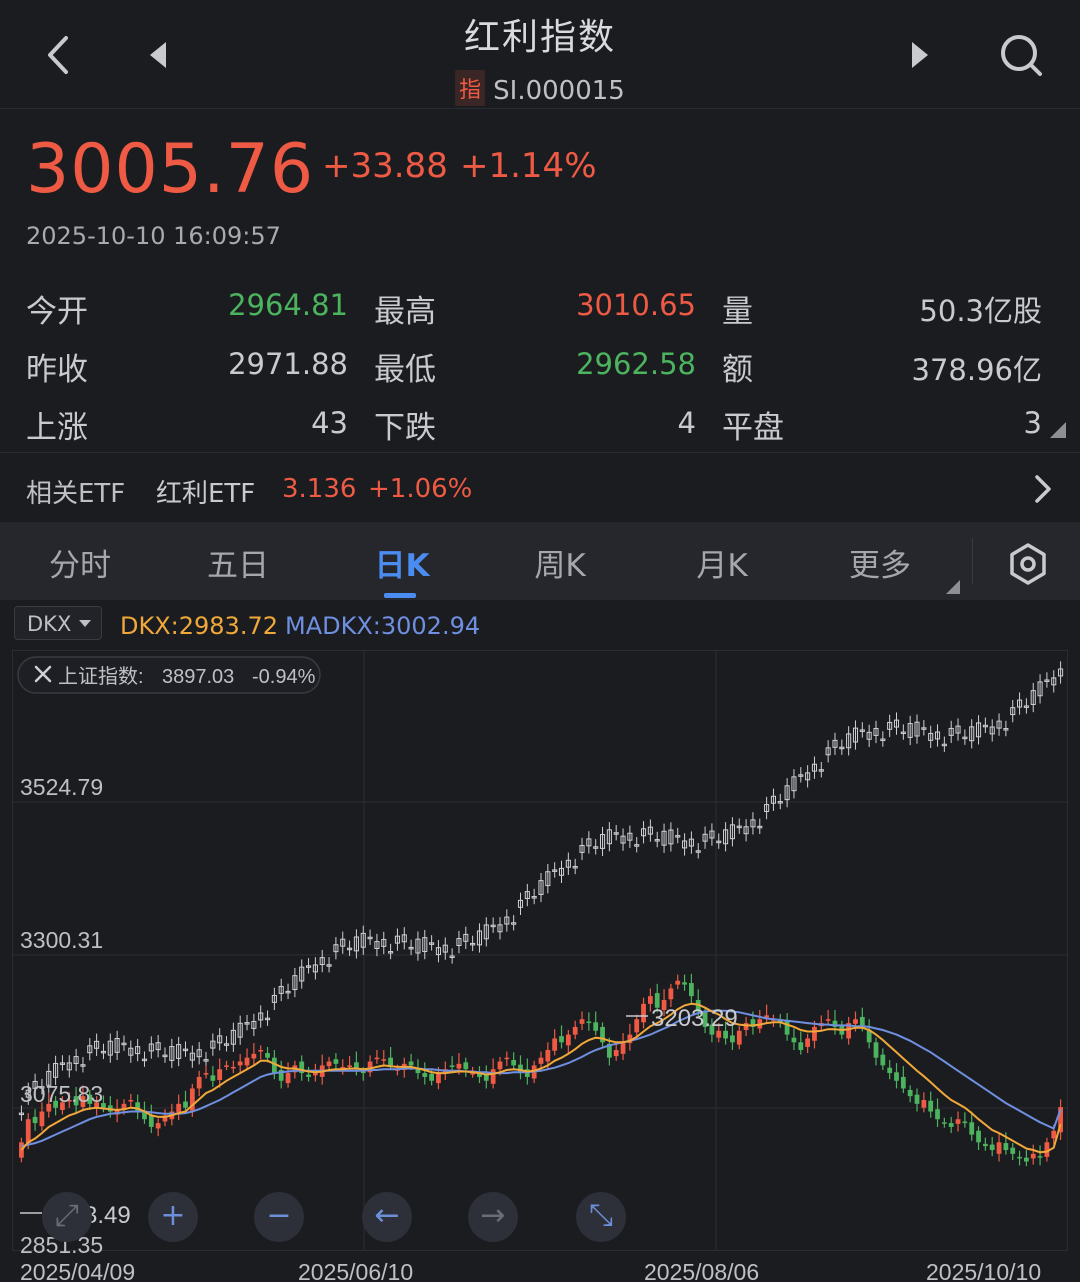 This screenshot has height=1282, width=1080. I want to click on tab-divider, so click(972, 561).